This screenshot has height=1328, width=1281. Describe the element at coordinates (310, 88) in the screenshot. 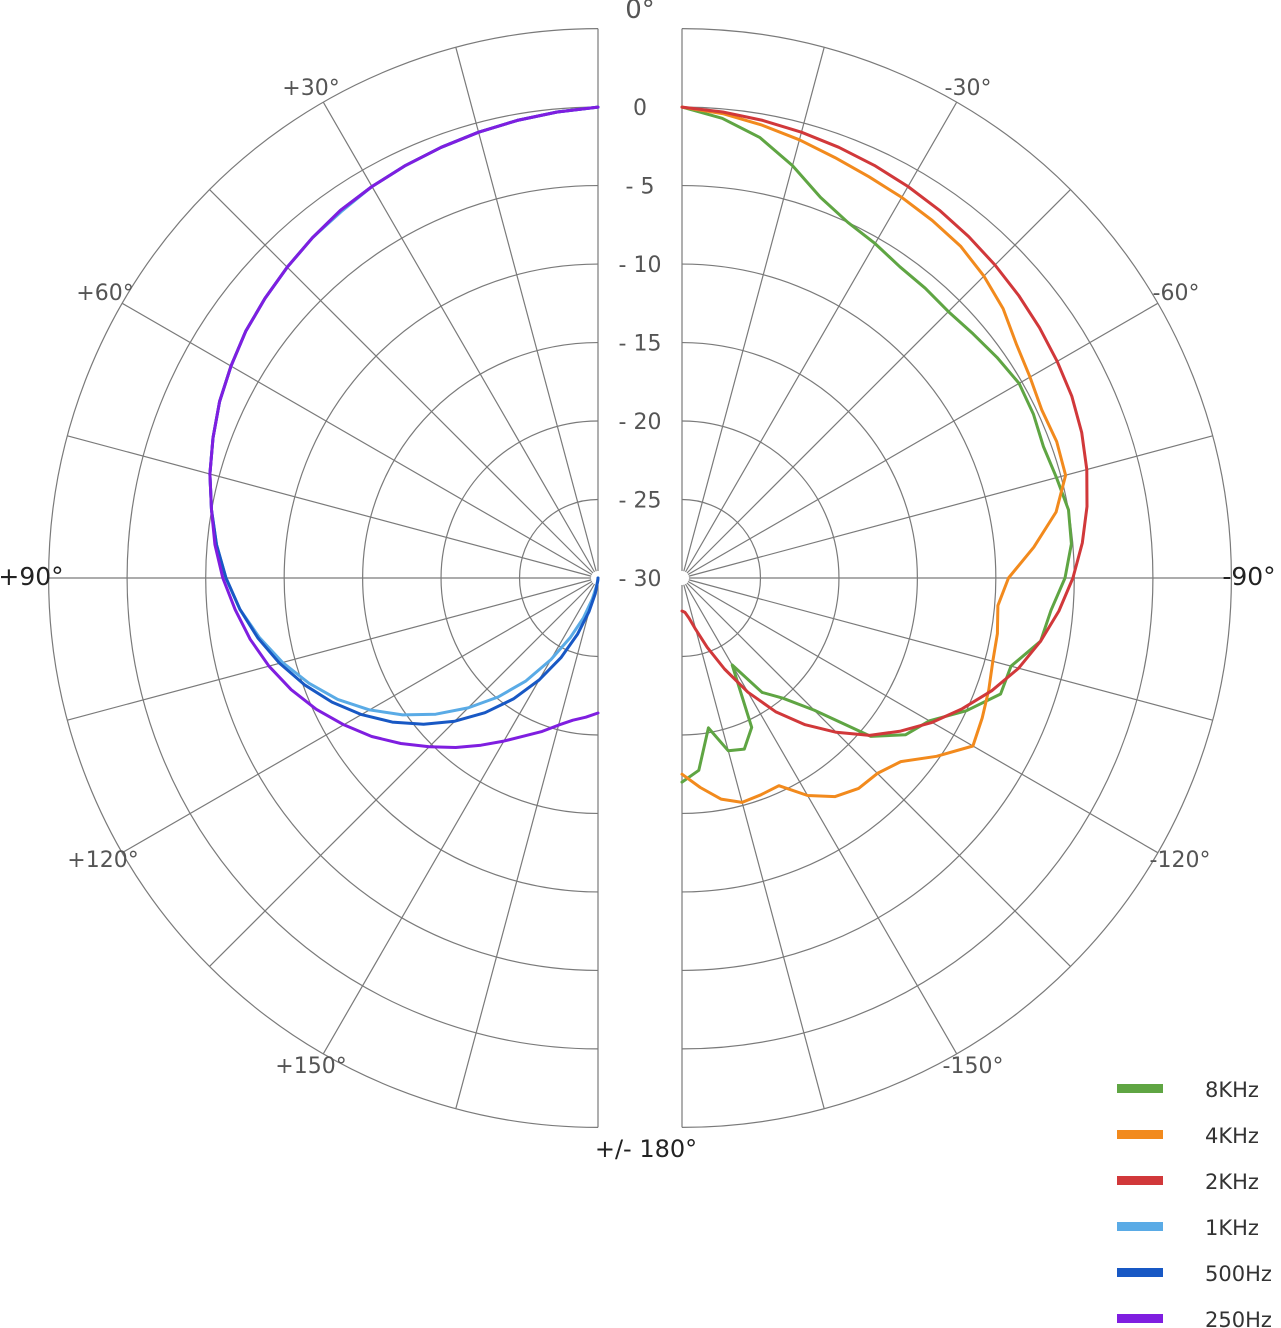

I see `angle-label-left-30: +30°` at that location.